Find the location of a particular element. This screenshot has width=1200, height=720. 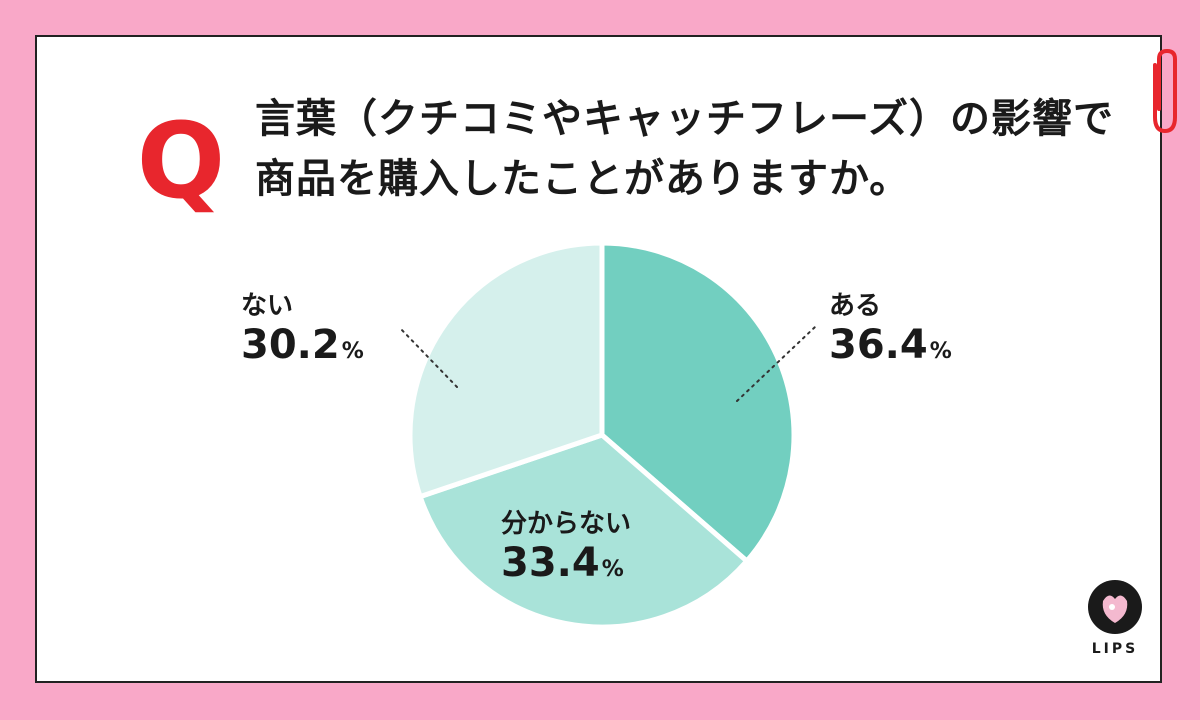

page-title: 言葉（クチコミやキャッチフレーズ）の影響で 商品を購入したことがありますか。 is located at coordinates (684, 149).